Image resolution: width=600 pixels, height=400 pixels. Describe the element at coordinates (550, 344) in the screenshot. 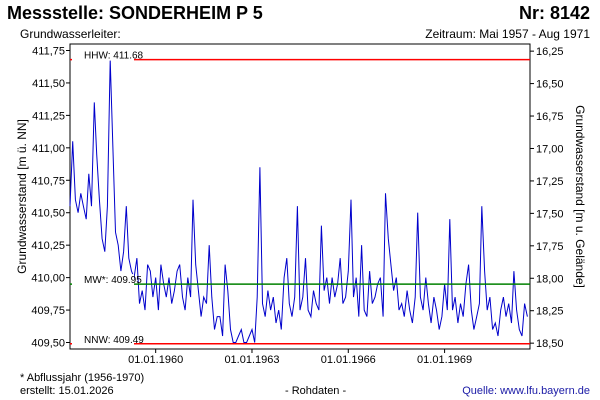

I see `y-right-tick-label: 18,50` at that location.